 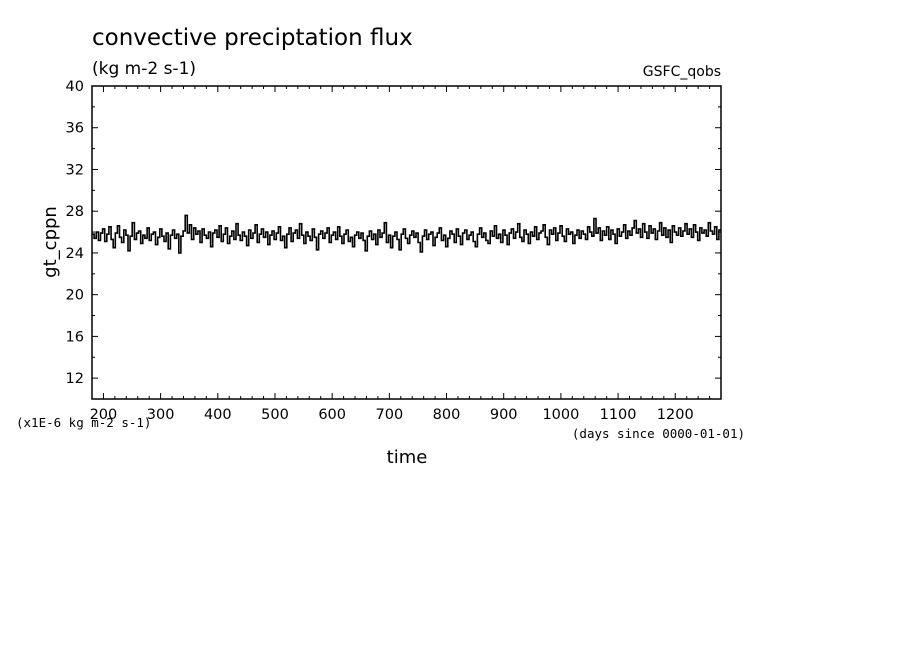 I want to click on x-tick-label: 1200, so click(x=675, y=415).